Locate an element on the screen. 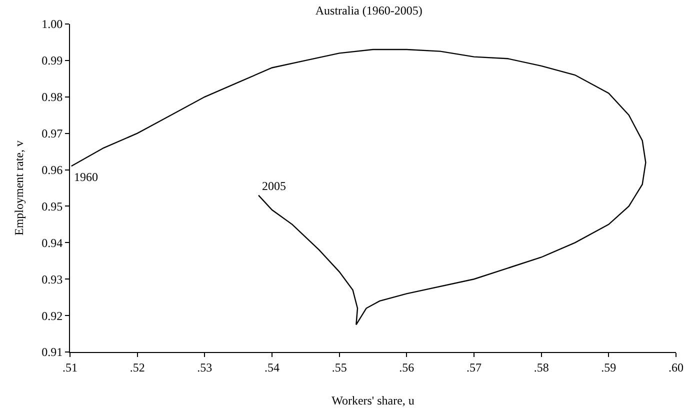  x-tick-label: .51 is located at coordinates (70, 367).